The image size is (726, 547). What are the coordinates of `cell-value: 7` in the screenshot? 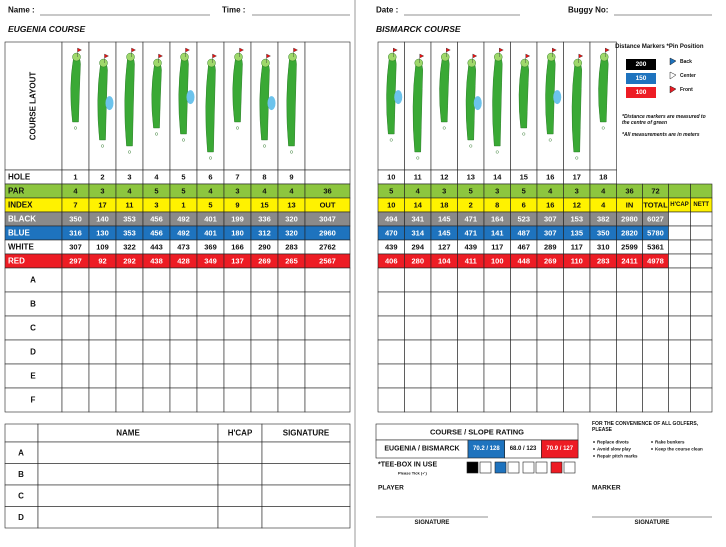 It's located at (75, 205).